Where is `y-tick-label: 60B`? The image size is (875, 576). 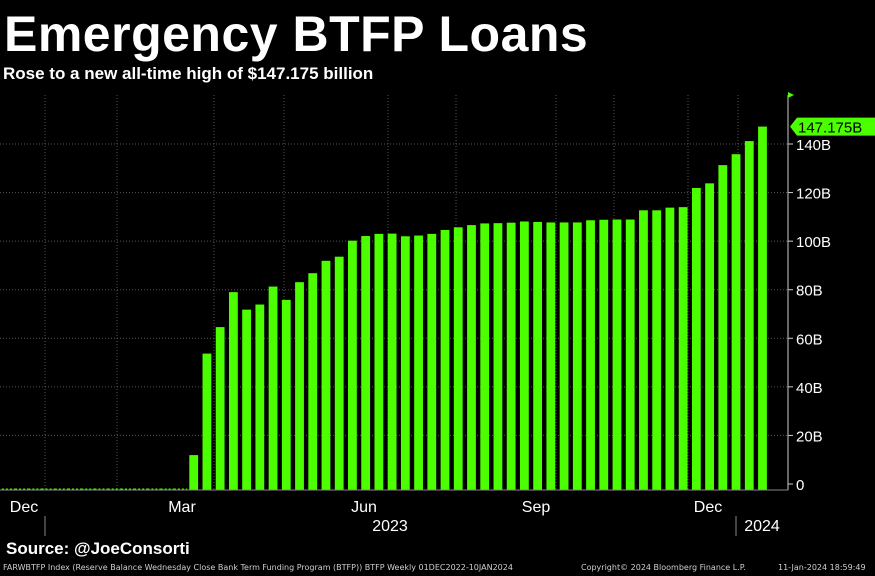
y-tick-label: 60B is located at coordinates (809, 339).